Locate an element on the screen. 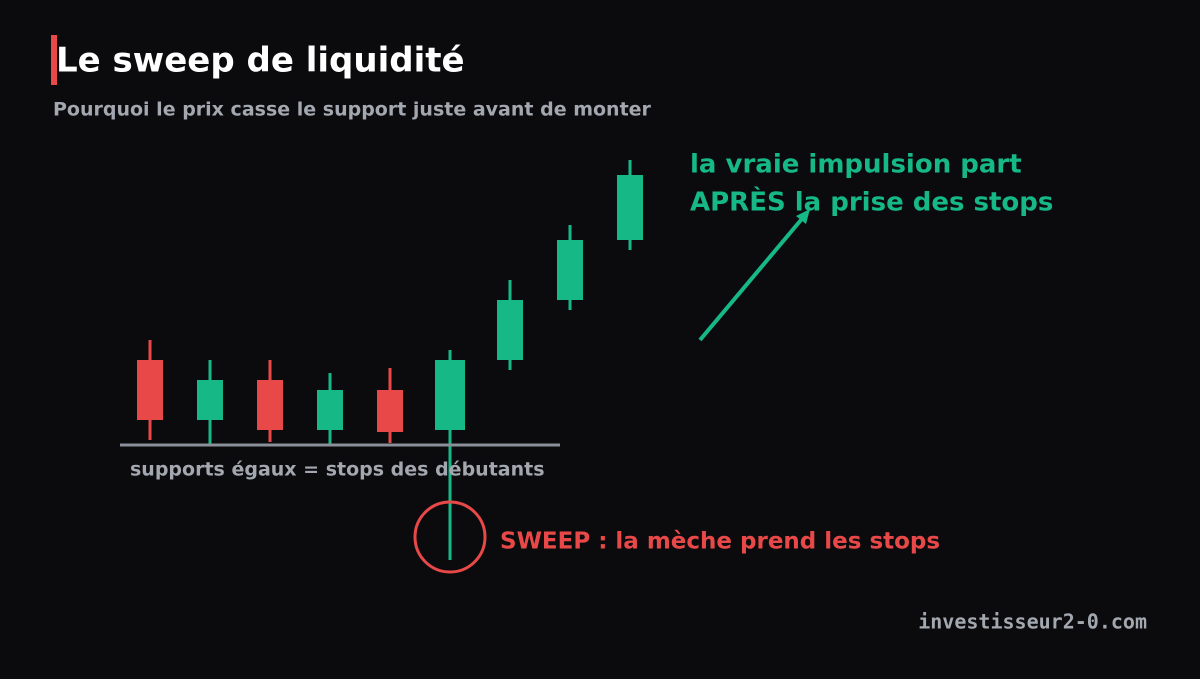  title: Le sweep de liquidité is located at coordinates (260, 61).